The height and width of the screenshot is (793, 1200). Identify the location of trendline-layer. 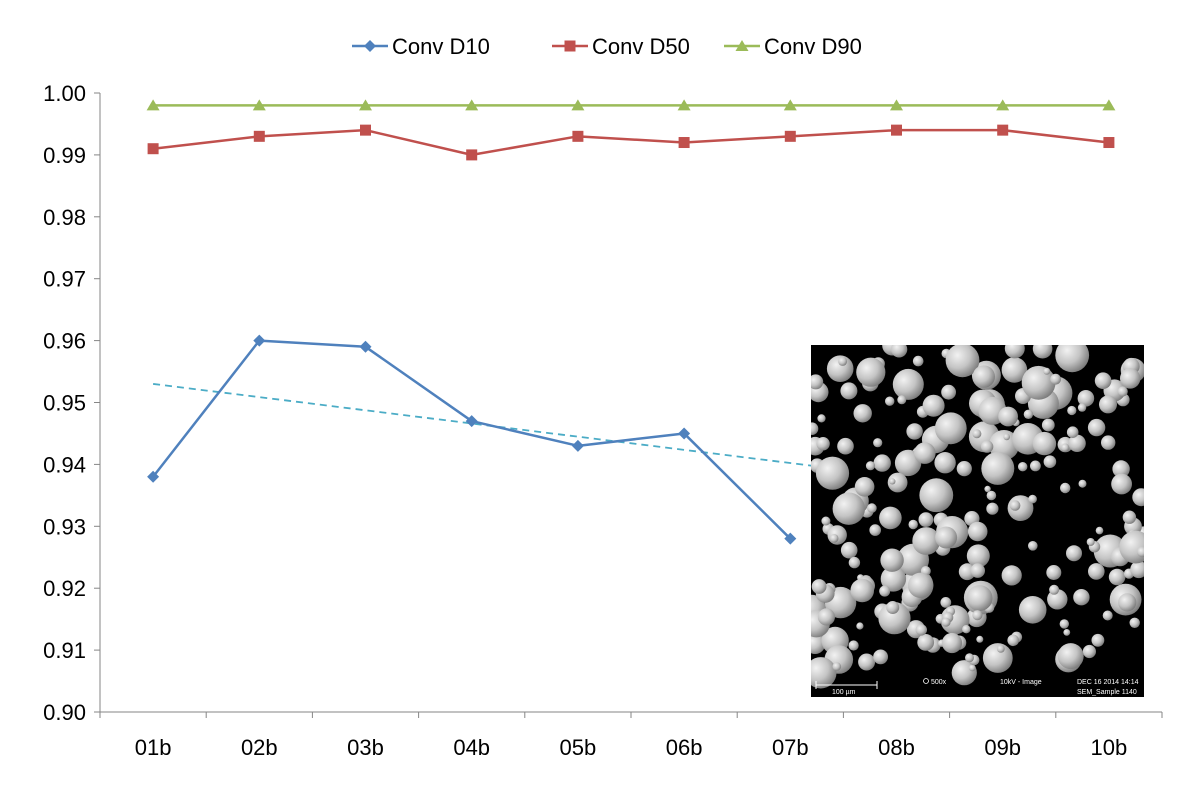
(631, 443).